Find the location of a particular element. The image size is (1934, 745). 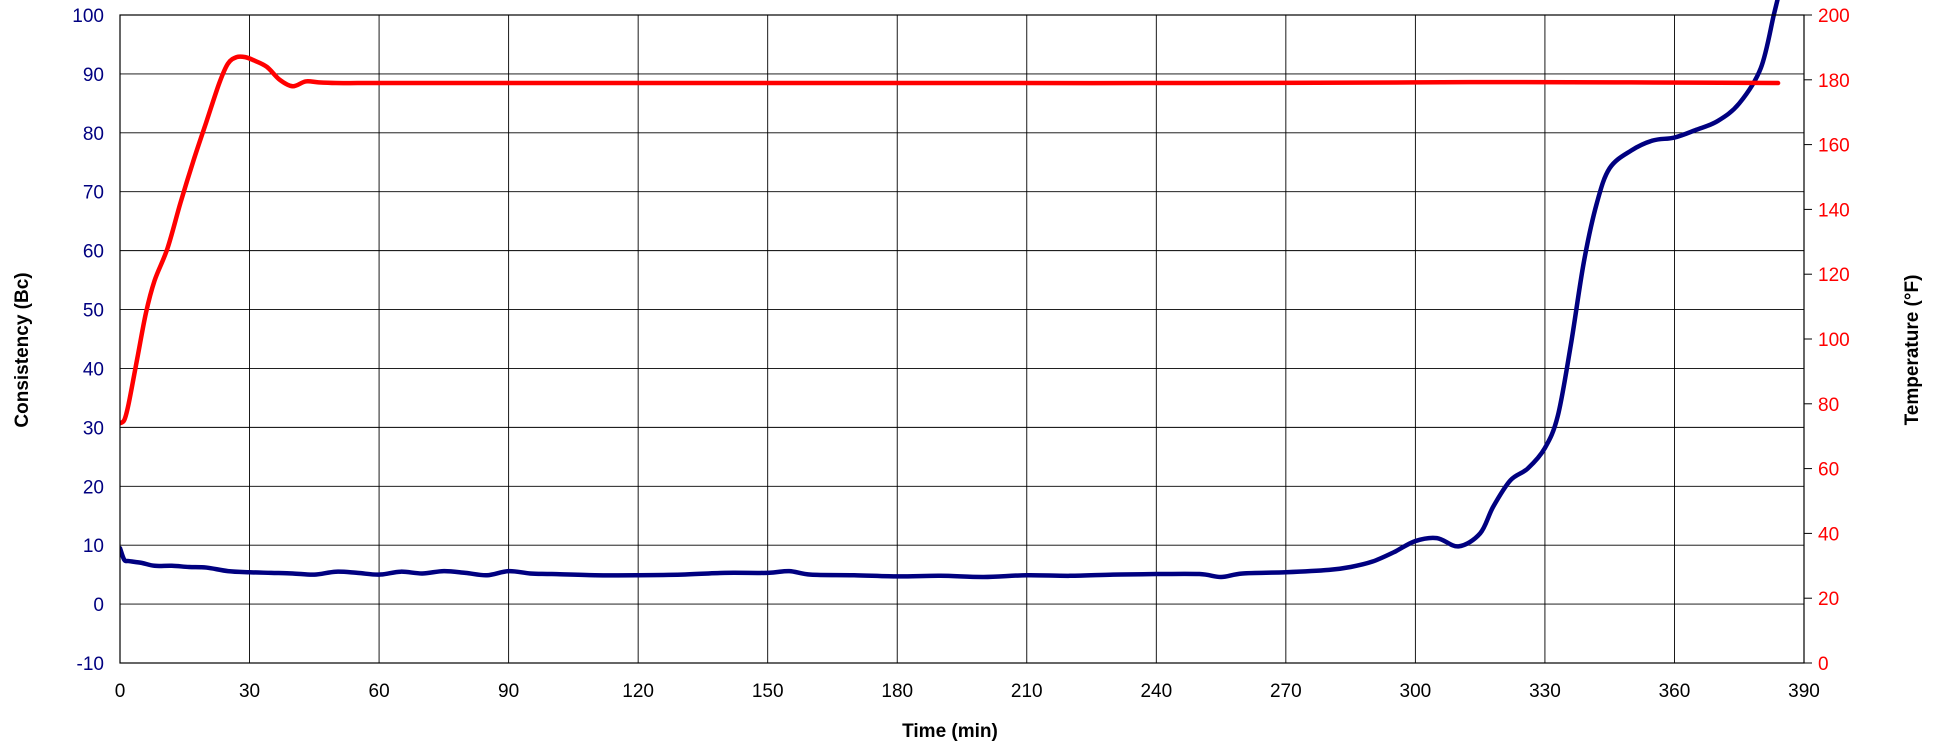

y-right-tick-label: 0 is located at coordinates (1823, 664).